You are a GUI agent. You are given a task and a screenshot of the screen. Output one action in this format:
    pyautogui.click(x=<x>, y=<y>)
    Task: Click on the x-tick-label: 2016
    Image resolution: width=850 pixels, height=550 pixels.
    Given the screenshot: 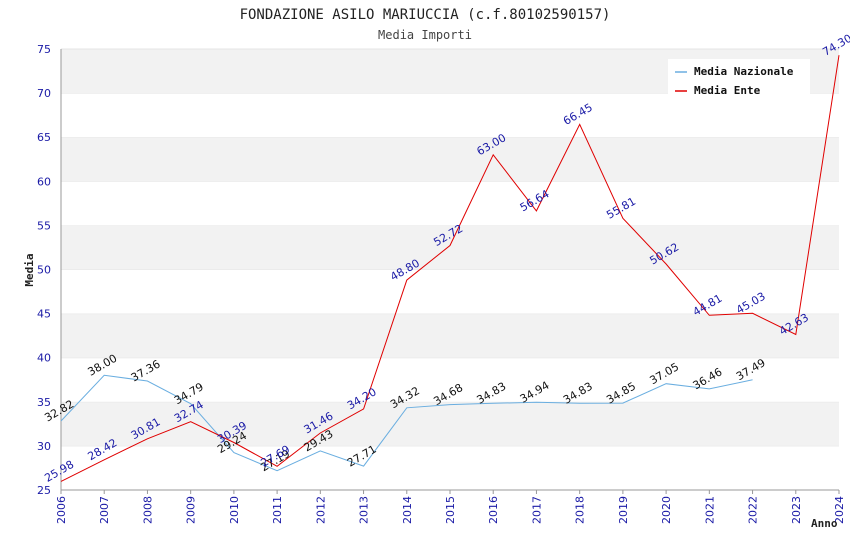 What is the action you would take?
    pyautogui.click(x=493, y=510)
    